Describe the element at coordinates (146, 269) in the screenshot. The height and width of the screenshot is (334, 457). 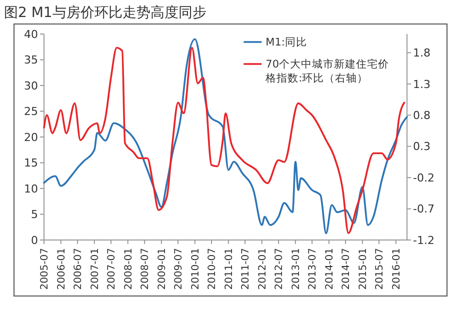
I see `x-tick-label: 2008-07` at that location.